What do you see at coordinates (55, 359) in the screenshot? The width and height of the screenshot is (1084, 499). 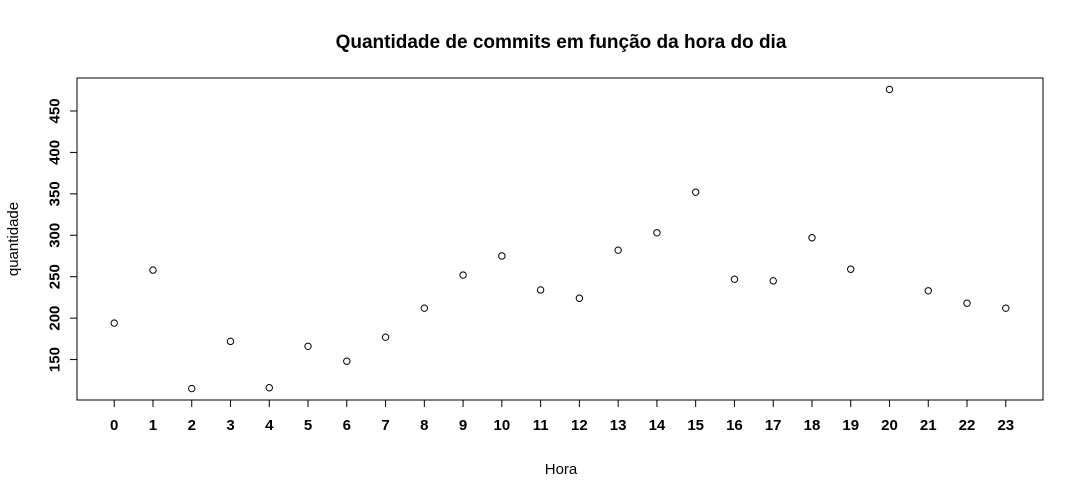 I see `y-tick-label: 150` at bounding box center [55, 359].